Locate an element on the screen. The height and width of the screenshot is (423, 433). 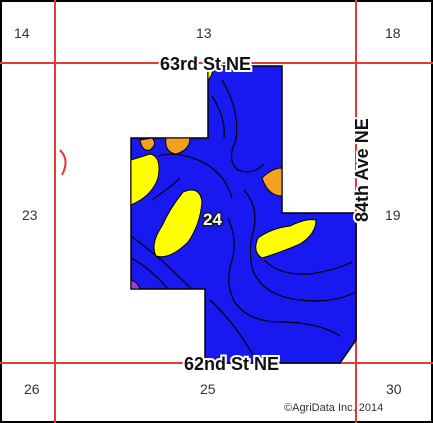
field-section-label: 24 is located at coordinates (212, 219).